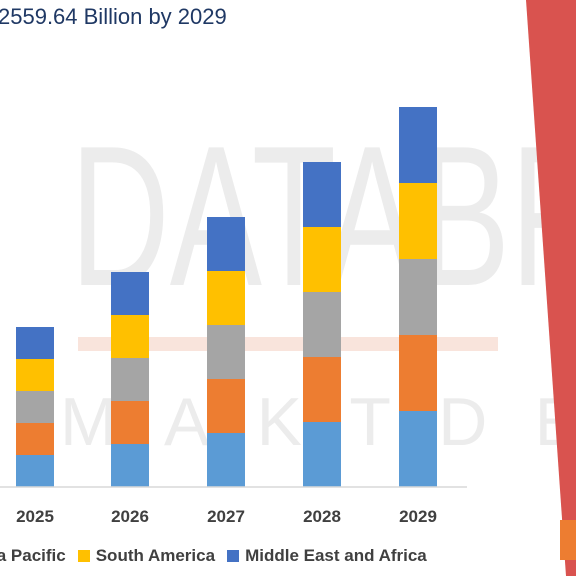 The height and width of the screenshot is (581, 576). What do you see at coordinates (418, 516) in the screenshot?
I see `x-tick-label: 2029` at bounding box center [418, 516].